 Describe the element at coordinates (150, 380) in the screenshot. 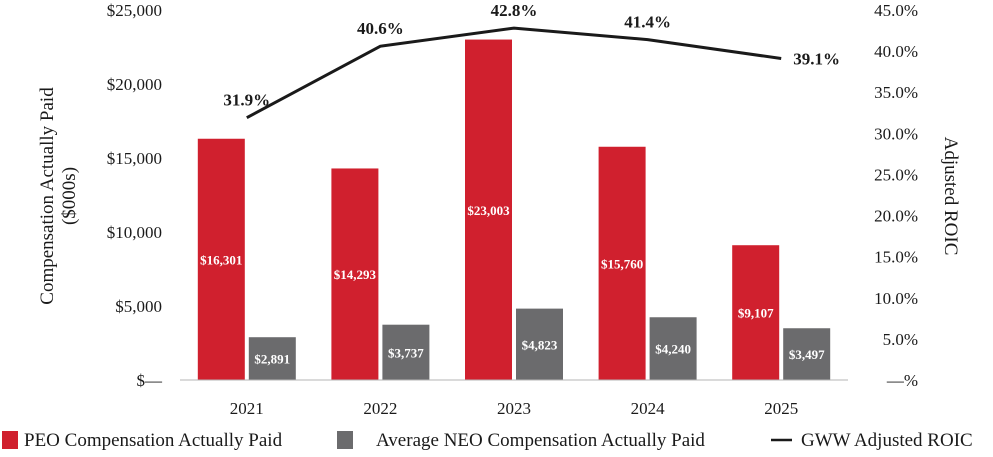

I see `y-tick-label: $—` at that location.